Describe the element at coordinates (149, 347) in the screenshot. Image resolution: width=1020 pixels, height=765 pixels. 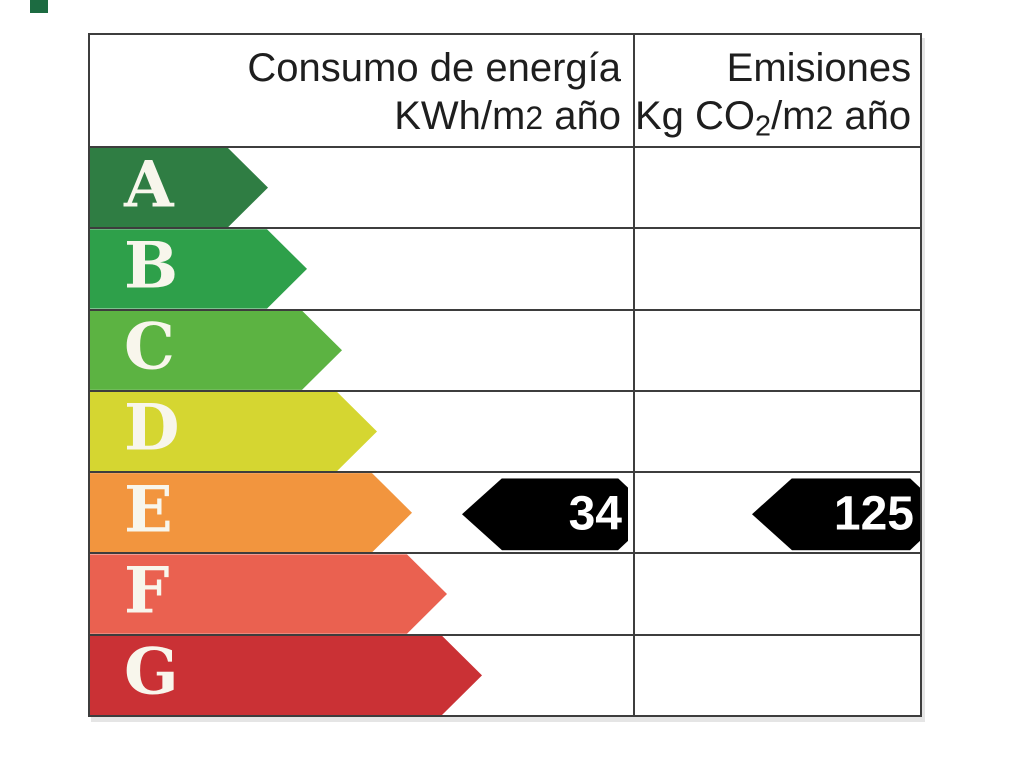
I see `rating-letter-c: C` at that location.